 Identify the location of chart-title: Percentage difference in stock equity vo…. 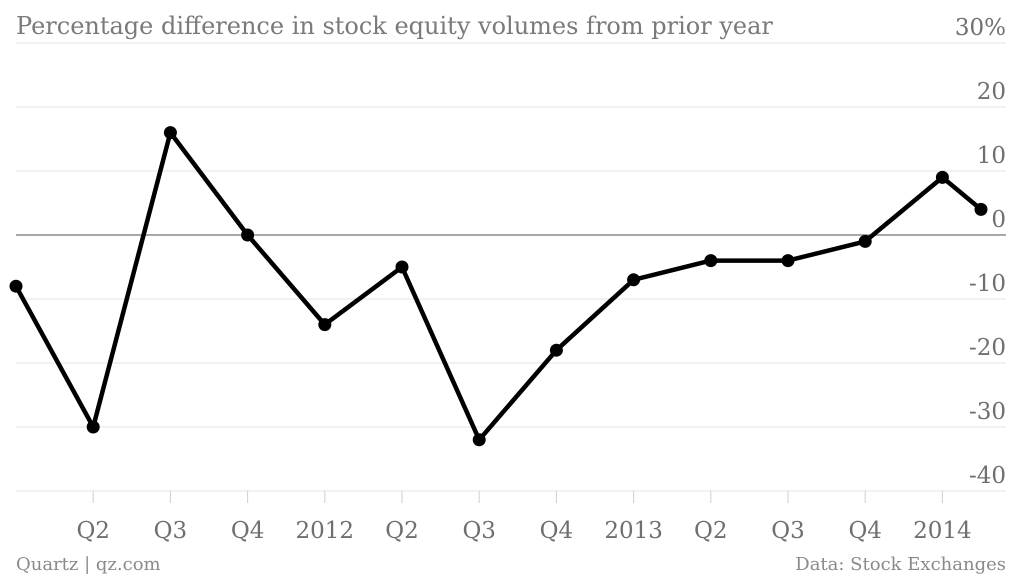
(394, 26).